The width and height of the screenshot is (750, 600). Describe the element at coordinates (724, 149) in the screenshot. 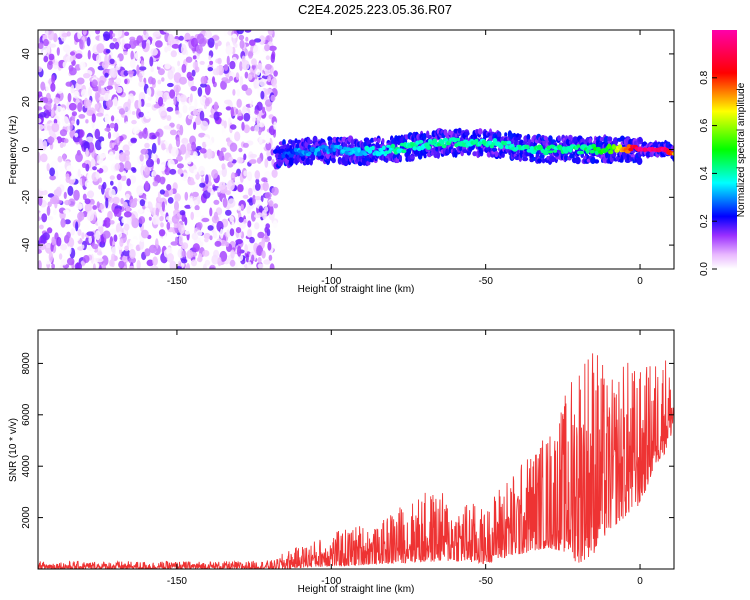

I see `colorbar` at that location.